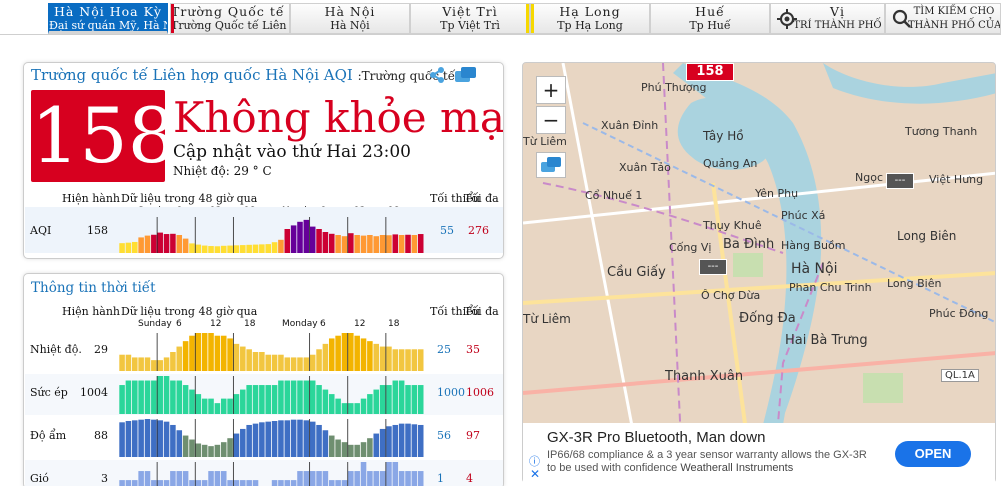  Describe the element at coordinates (192, 75) in the screenshot. I see `station-name: Trường quốc tế Liên hợp quốc Hà Nội AQI` at that location.